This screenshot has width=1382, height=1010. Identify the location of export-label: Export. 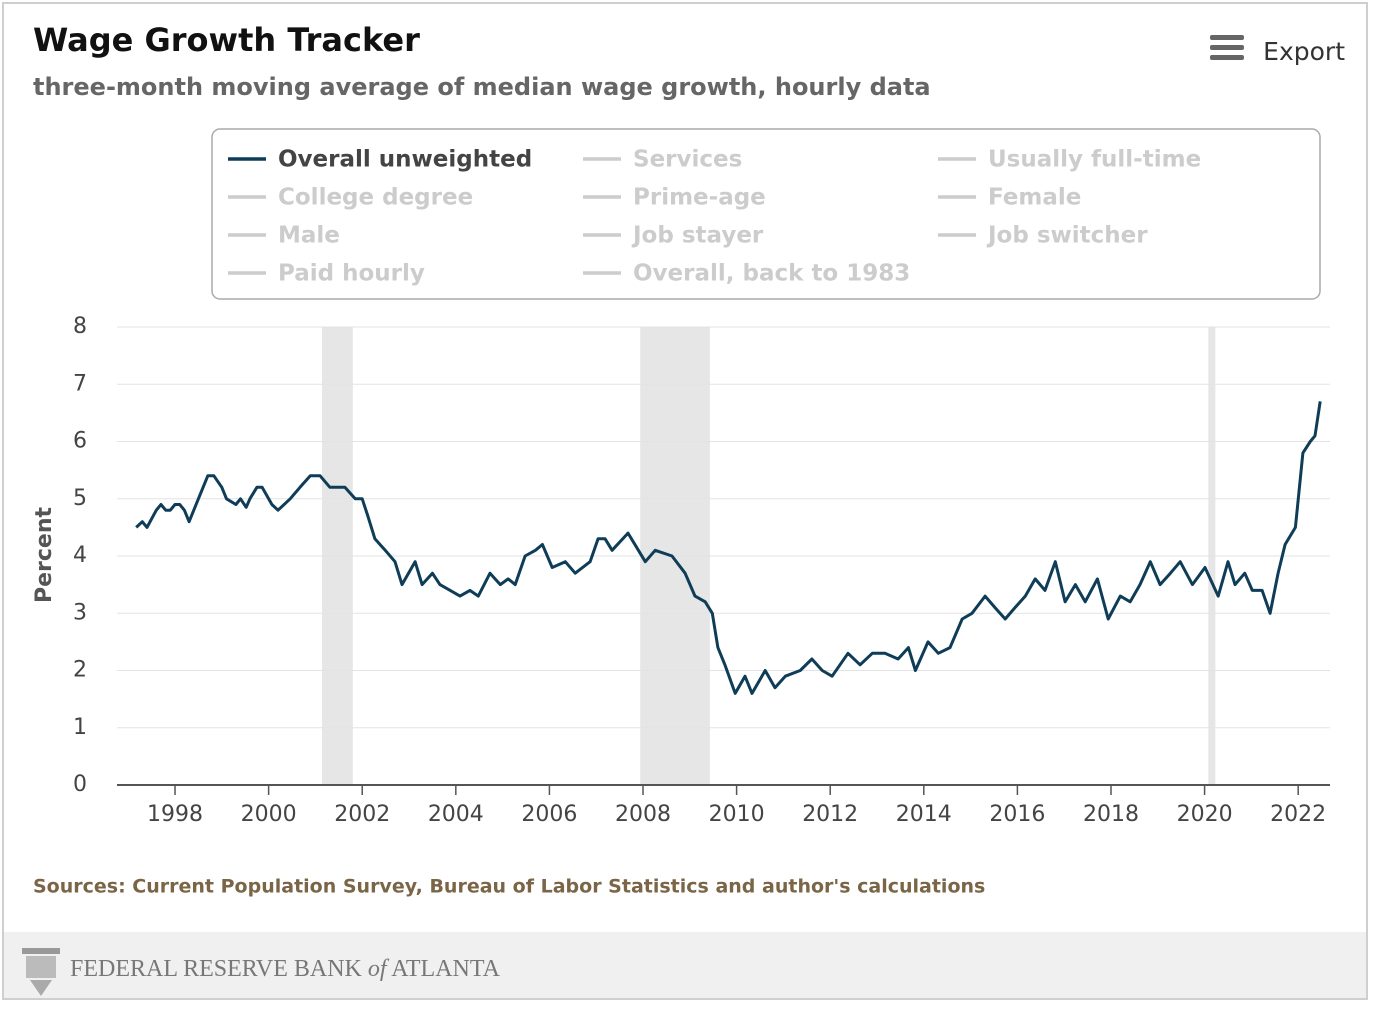
(1304, 51).